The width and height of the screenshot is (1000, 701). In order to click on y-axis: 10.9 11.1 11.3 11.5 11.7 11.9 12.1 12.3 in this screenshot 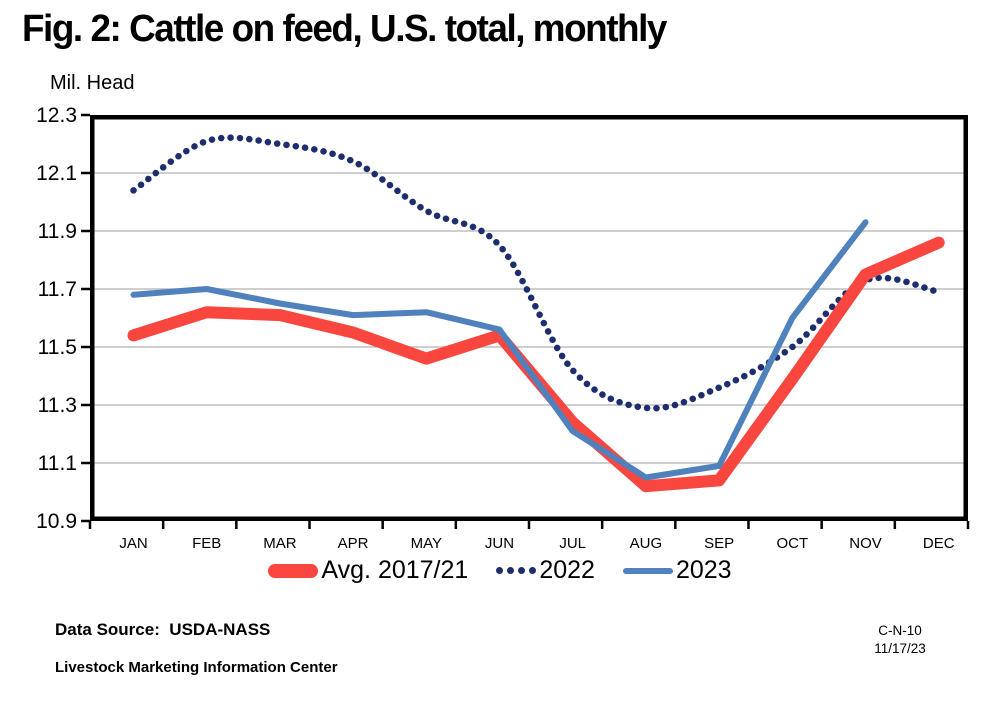, I will do `click(63, 318)`.